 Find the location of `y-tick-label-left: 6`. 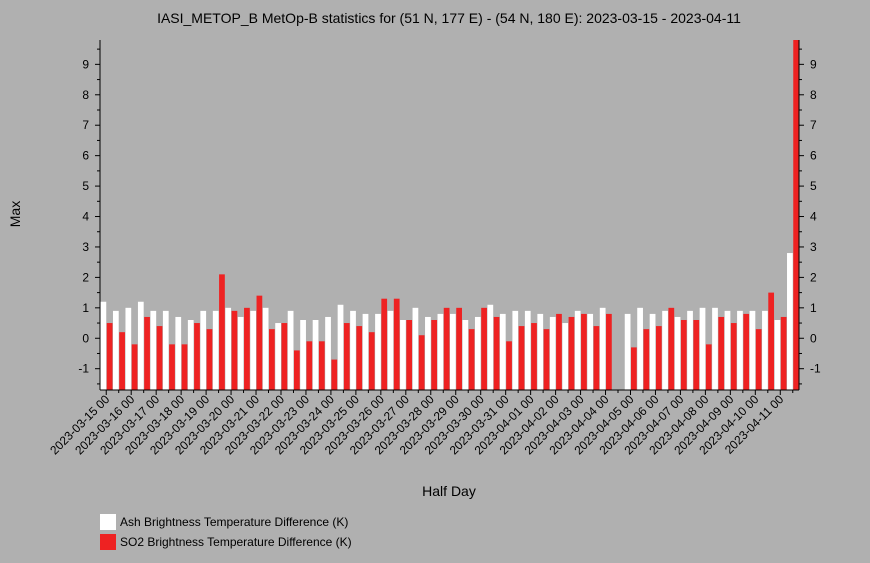

y-tick-label-left: 6 is located at coordinates (85, 156).